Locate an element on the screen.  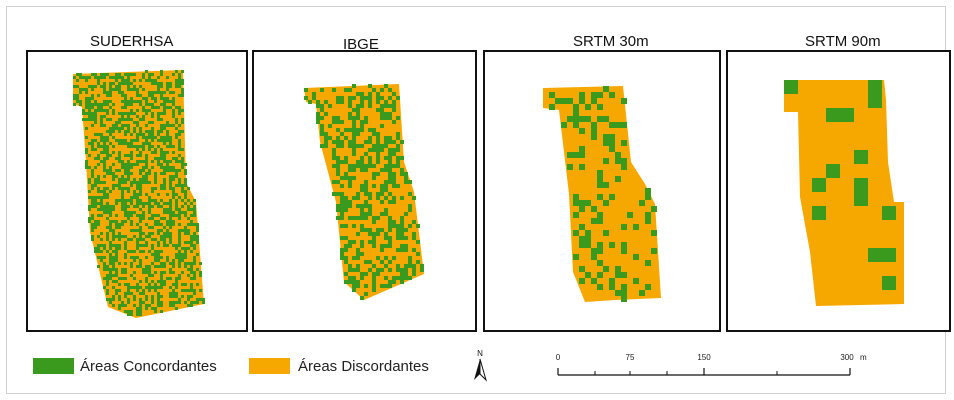
scale-tick-0: 0 is located at coordinates (558, 357).